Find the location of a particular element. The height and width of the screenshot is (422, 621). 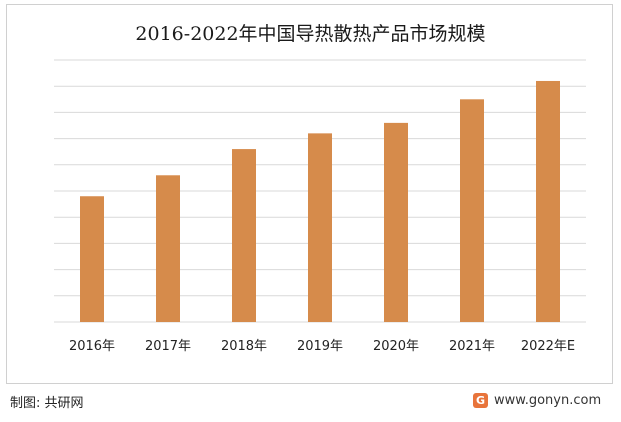

bar-2017年 is located at coordinates (168, 248).